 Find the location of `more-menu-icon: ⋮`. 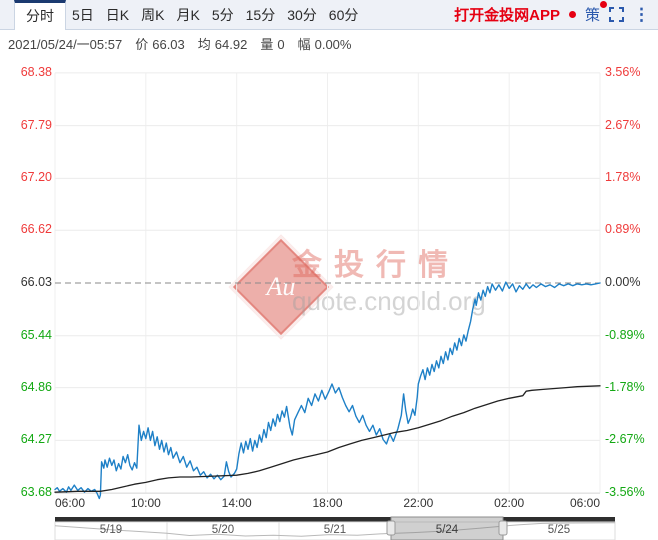

more-menu-icon: ⋮ is located at coordinates (641, 14).